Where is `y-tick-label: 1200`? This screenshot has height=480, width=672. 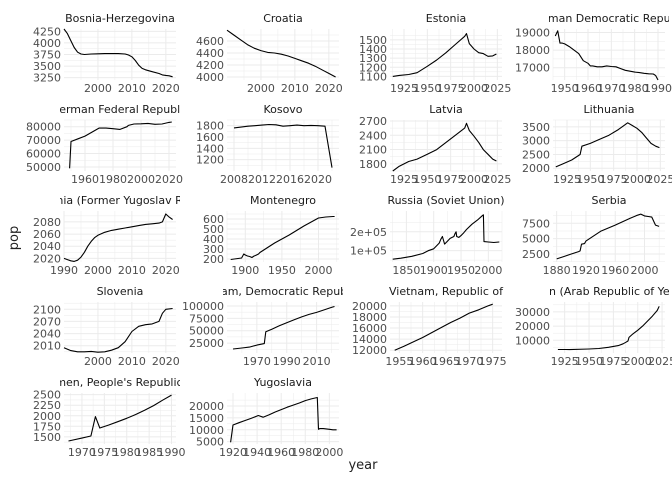 y-tick-label: 1200 is located at coordinates (373, 67).